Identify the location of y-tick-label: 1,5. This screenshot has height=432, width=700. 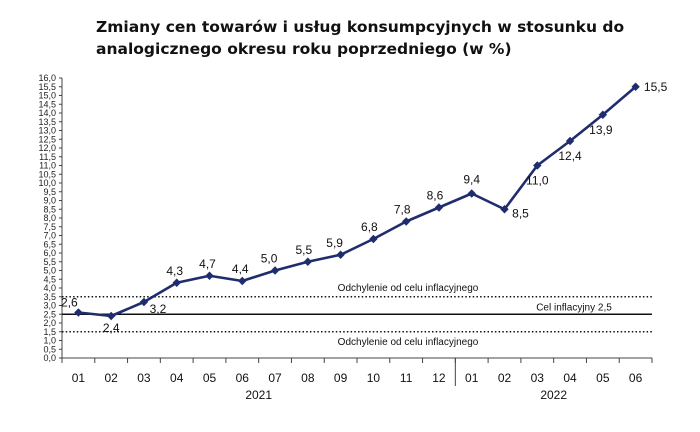
(49, 332).